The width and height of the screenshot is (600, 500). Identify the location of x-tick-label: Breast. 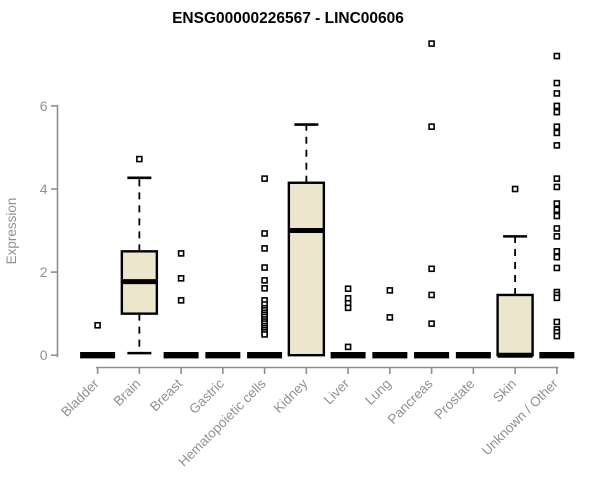
(166, 395).